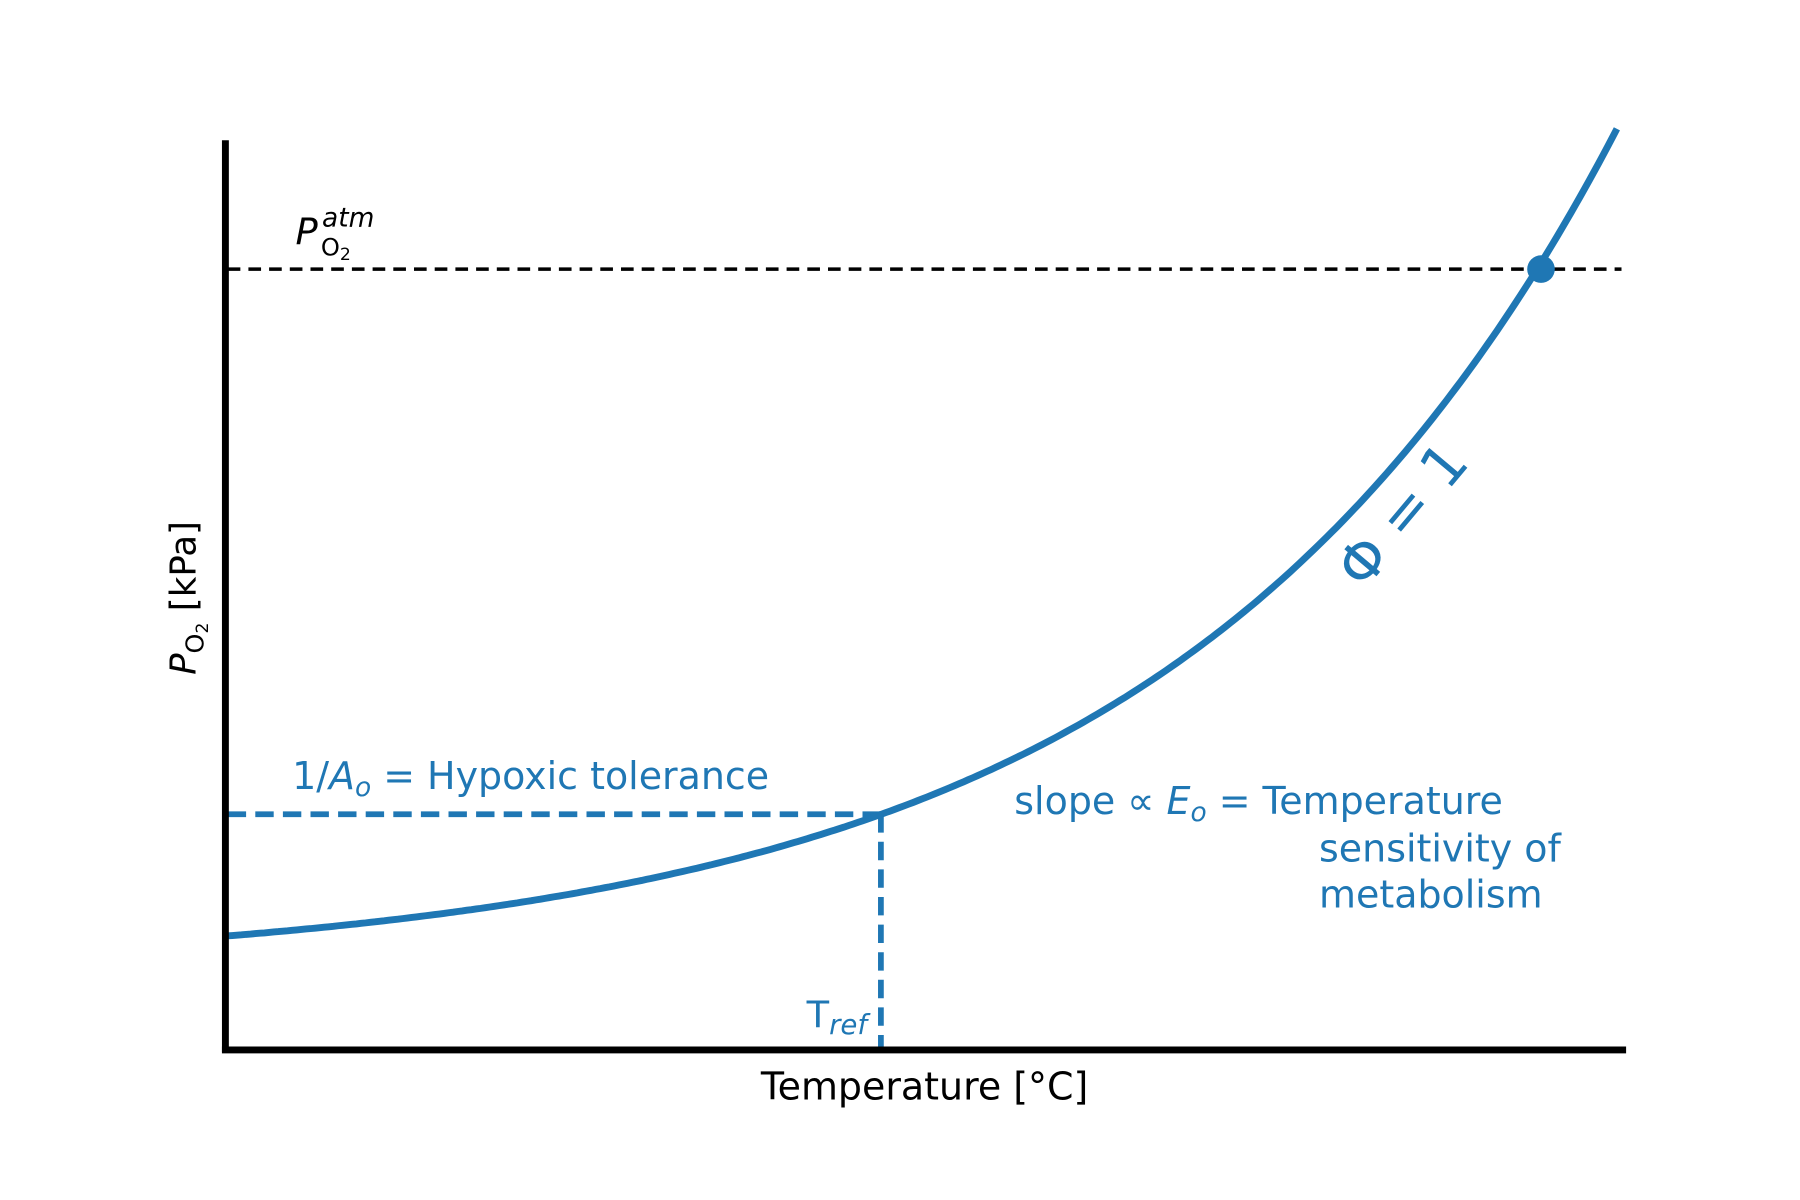 The height and width of the screenshot is (1200, 1800). Describe the element at coordinates (348, 218) in the screenshot. I see `atm-sup: atm` at that location.